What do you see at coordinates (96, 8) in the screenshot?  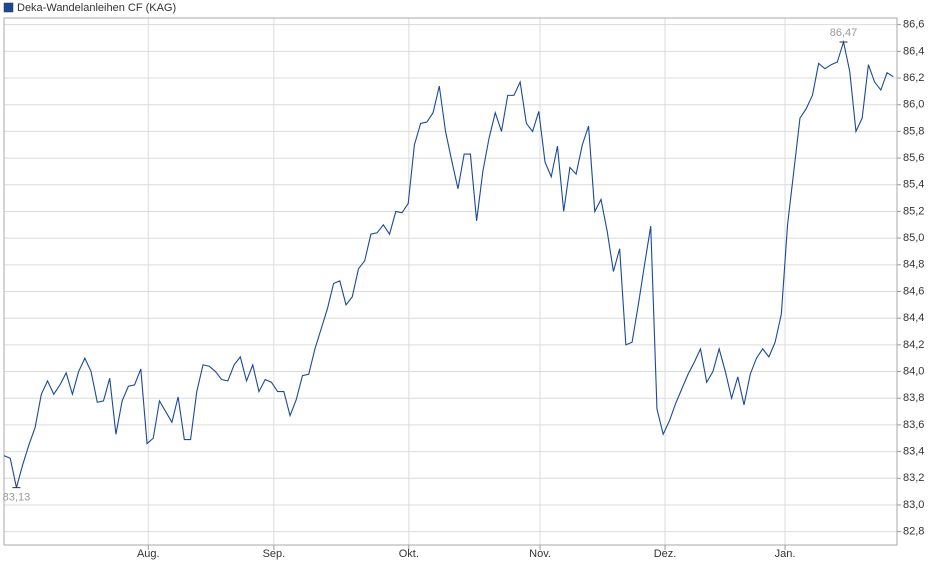 I see `legend-label: Deka-Wandelanleihen CF (KAG)` at bounding box center [96, 8].